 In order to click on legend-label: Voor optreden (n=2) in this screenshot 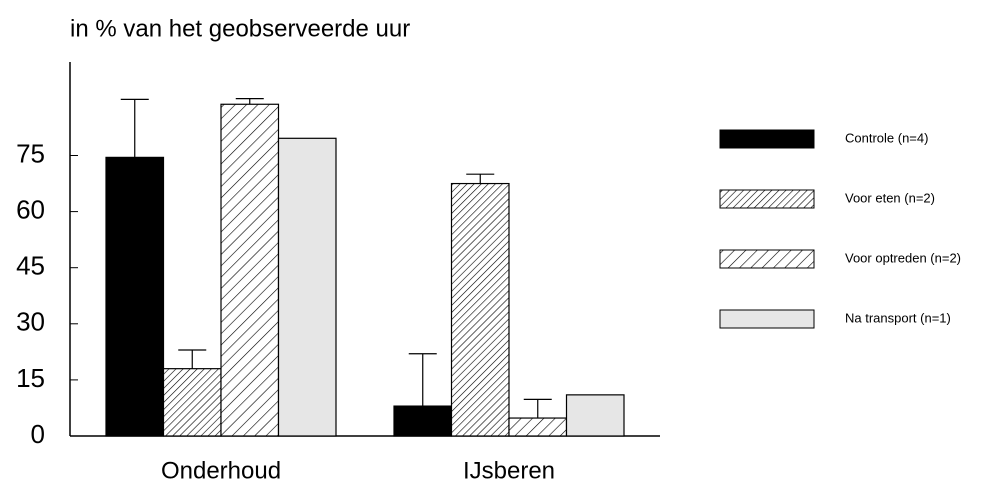, I will do `click(903, 257)`.